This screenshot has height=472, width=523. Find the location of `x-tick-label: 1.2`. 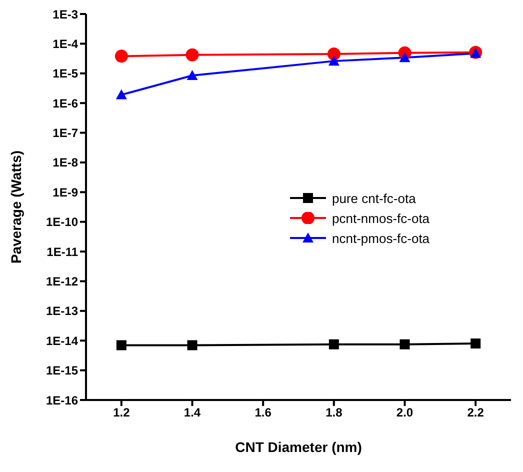

x-tick-label: 1.2 is located at coordinates (121, 413).